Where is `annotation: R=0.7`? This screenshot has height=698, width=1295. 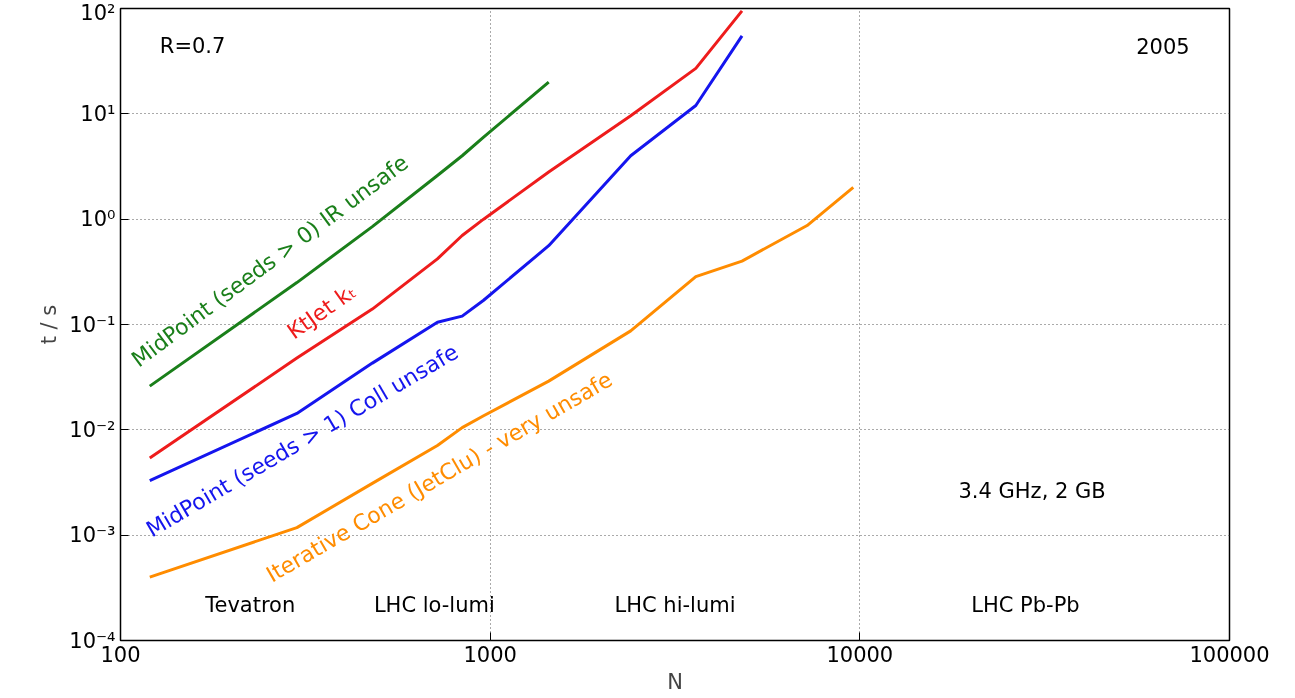 annotation: R=0.7 is located at coordinates (192, 46).